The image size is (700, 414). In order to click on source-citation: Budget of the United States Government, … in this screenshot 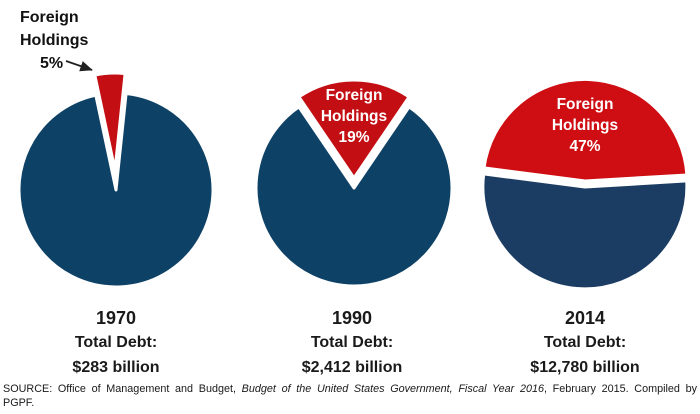, I will do `click(392, 389)`.